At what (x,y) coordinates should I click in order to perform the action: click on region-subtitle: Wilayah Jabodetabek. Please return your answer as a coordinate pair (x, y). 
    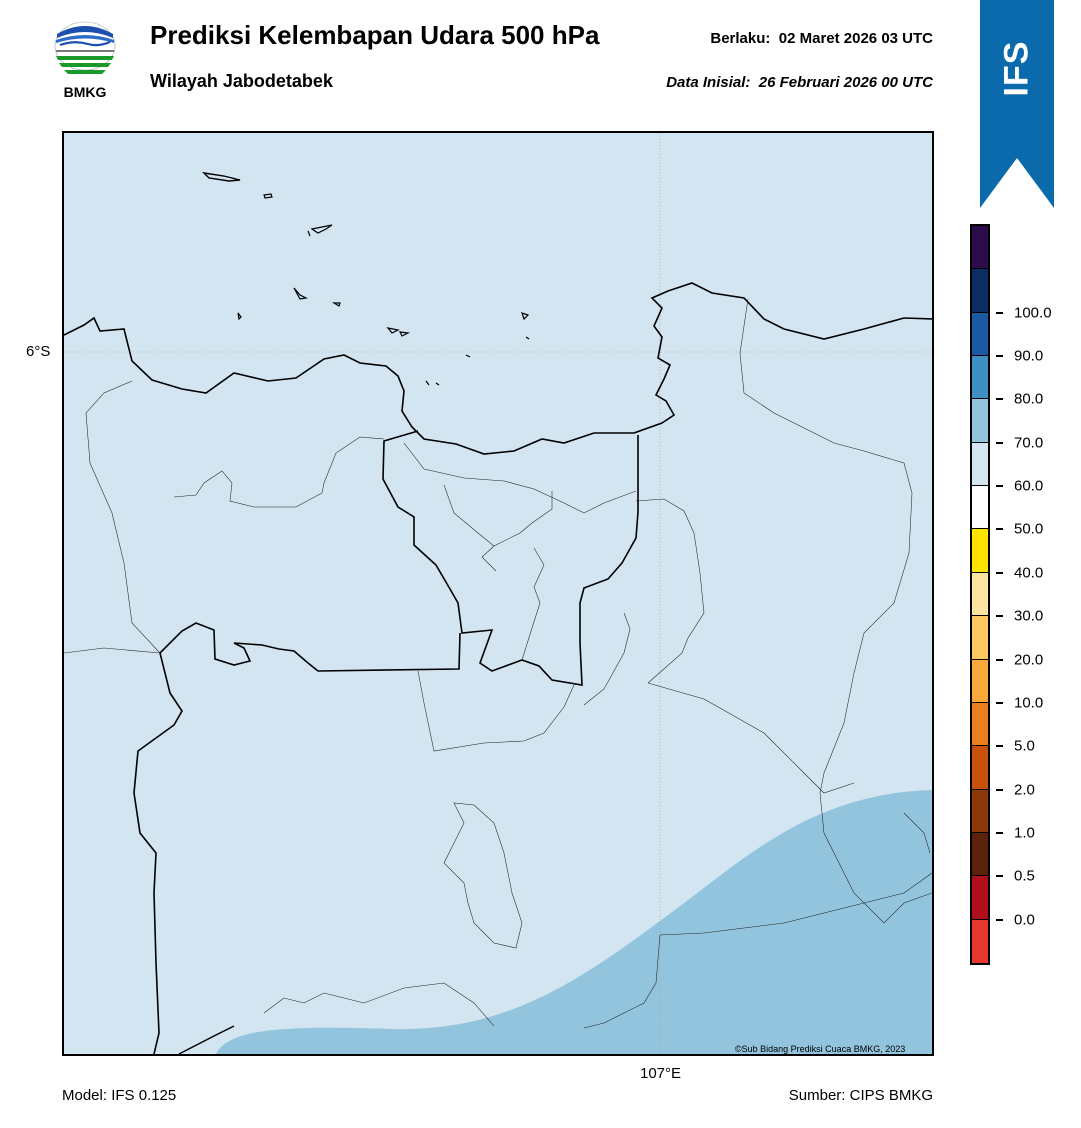
    Looking at the image, I should click on (241, 81).